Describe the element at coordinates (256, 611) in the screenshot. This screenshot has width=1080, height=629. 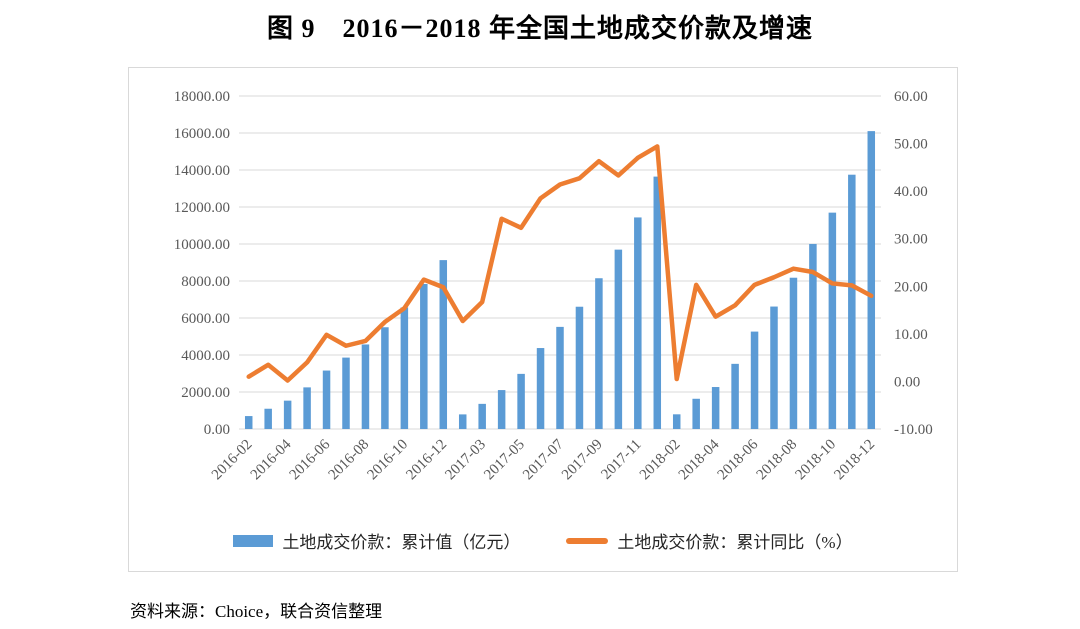
I see `source-note: 资料来源：Choice，联合资信整理` at that location.